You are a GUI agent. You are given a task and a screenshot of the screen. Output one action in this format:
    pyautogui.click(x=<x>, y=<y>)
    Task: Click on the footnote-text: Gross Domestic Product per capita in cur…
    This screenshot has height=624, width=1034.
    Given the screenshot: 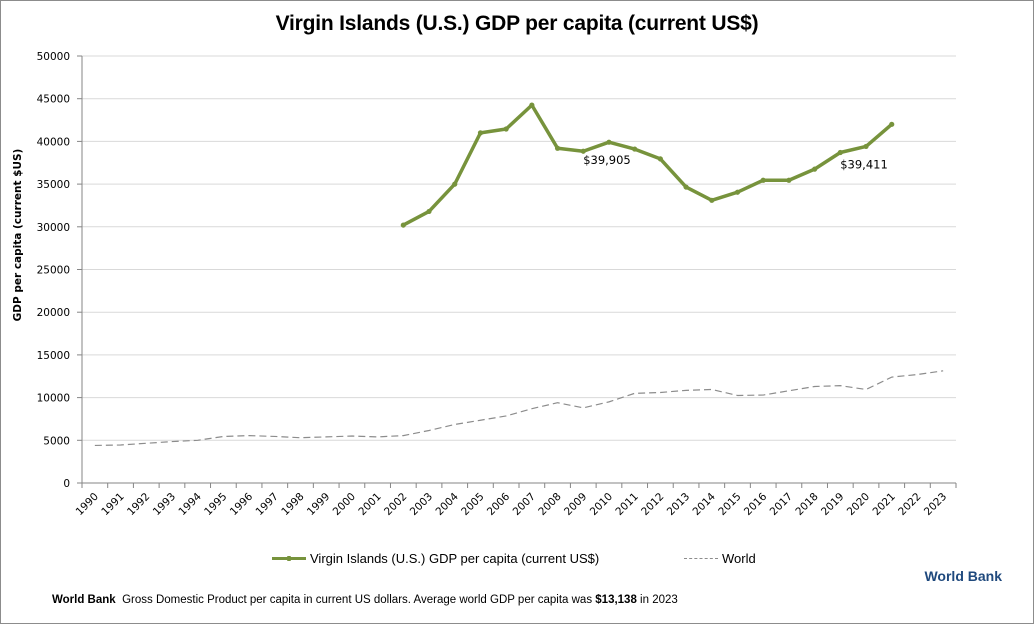 What is the action you would take?
    pyautogui.click(x=359, y=600)
    